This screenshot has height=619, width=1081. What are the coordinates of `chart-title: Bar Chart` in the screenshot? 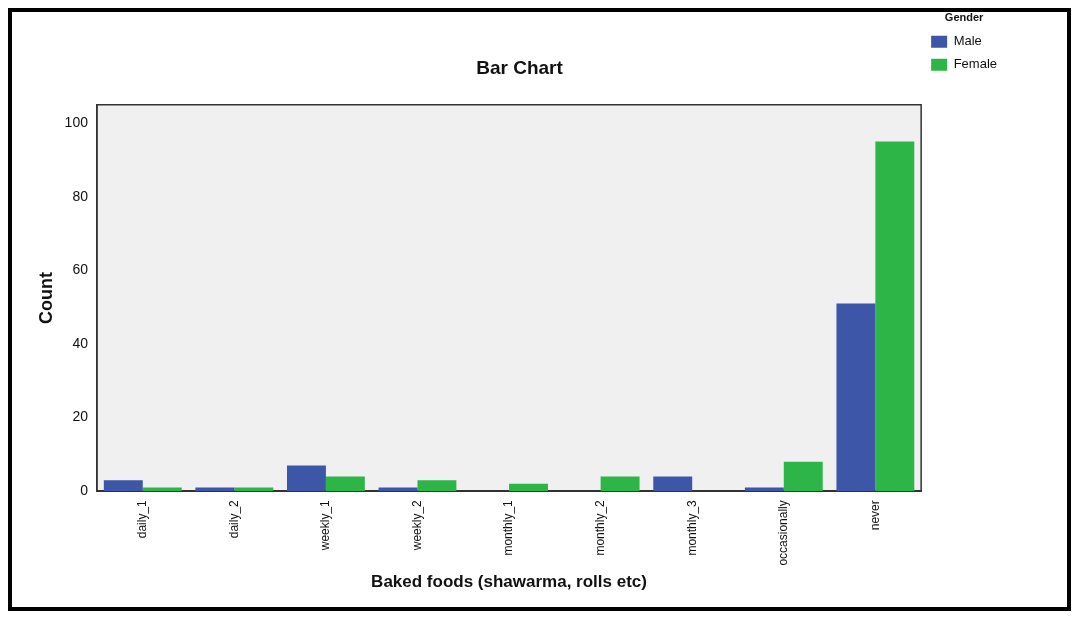 It's located at (520, 67).